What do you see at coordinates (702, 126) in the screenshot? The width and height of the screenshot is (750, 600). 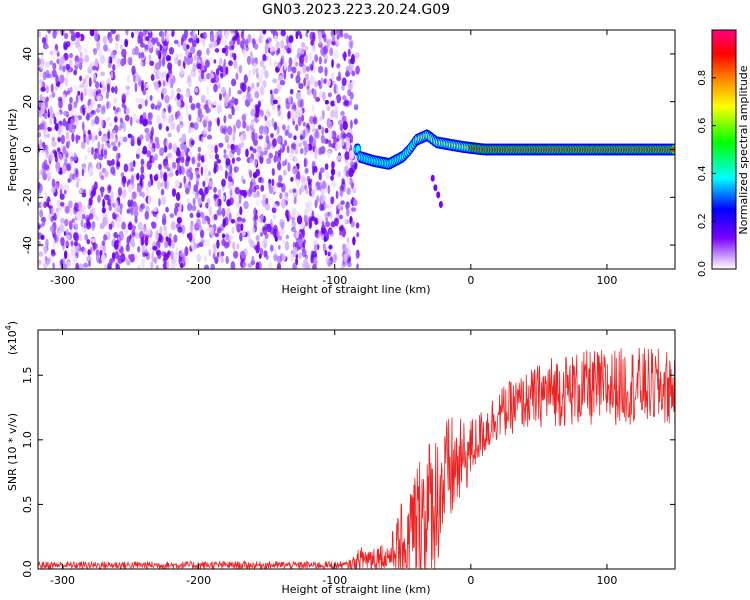 I see `colorbar-tick-label: 0.6` at bounding box center [702, 126].